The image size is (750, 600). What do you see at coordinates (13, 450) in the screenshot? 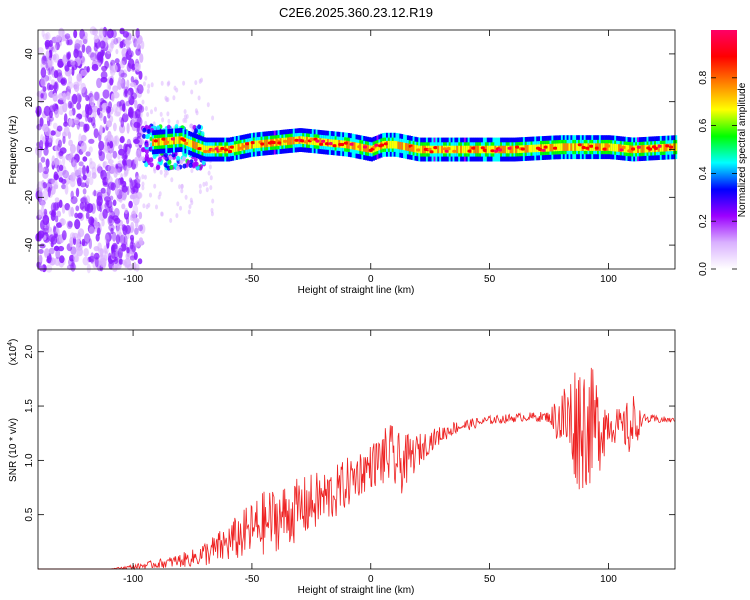
I see `snr-ylabel: SNR (10 * v/v)` at bounding box center [13, 450].